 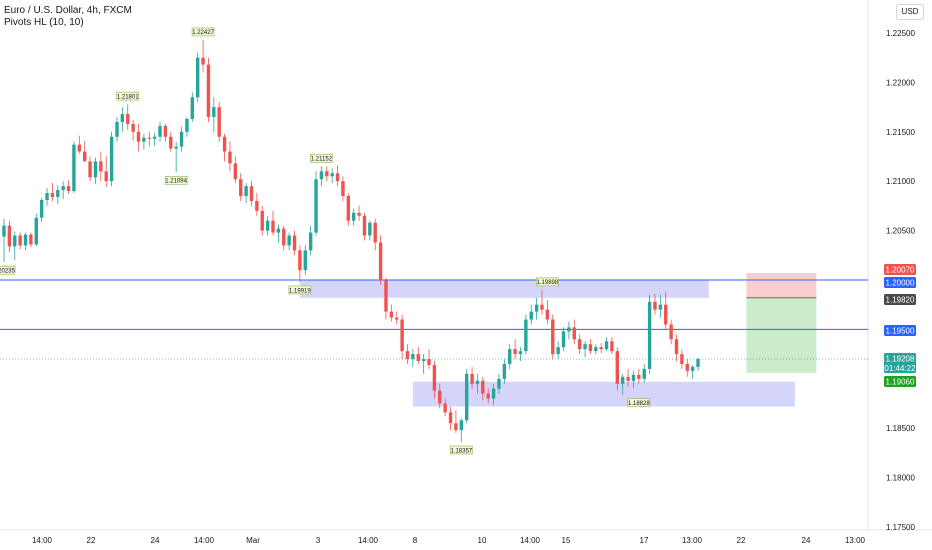 I want to click on price-tick-label: 1.22500, so click(x=900, y=33).